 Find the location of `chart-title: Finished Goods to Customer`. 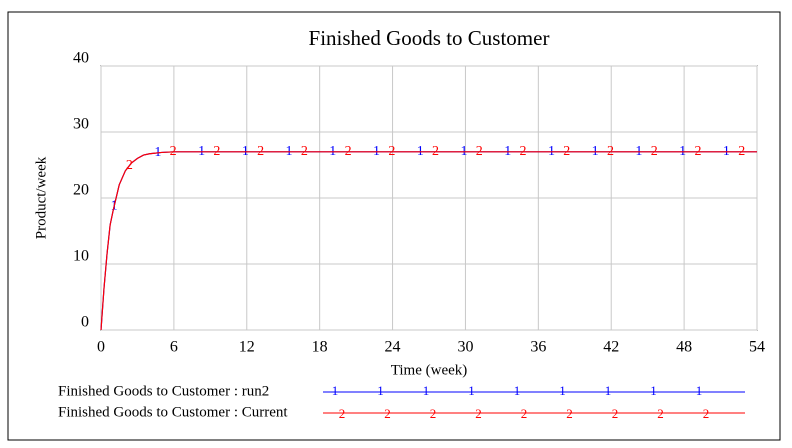

chart-title: Finished Goods to Customer is located at coordinates (429, 38).